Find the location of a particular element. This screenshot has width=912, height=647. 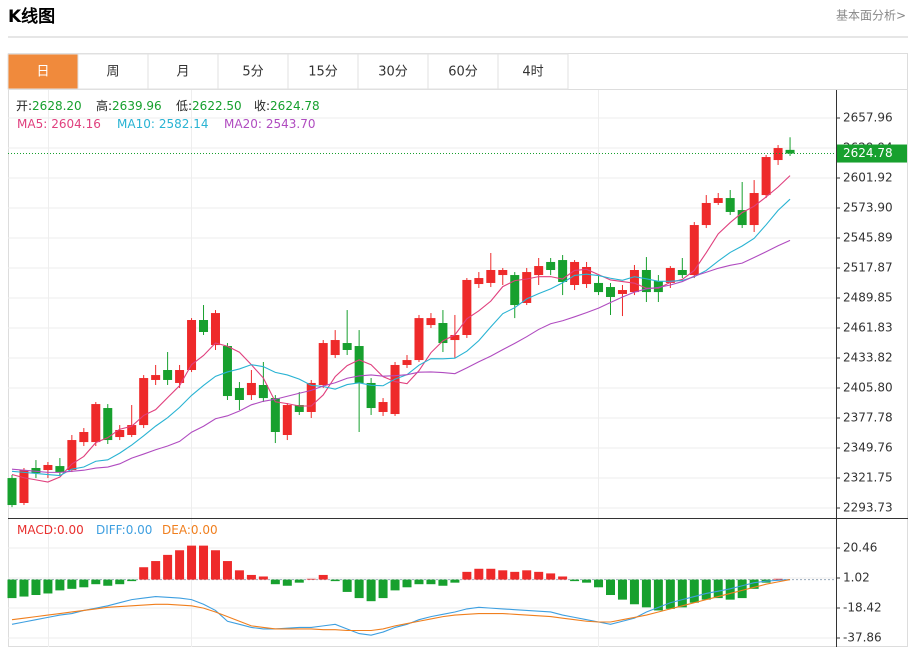

tab-label: 4时 is located at coordinates (532, 72).